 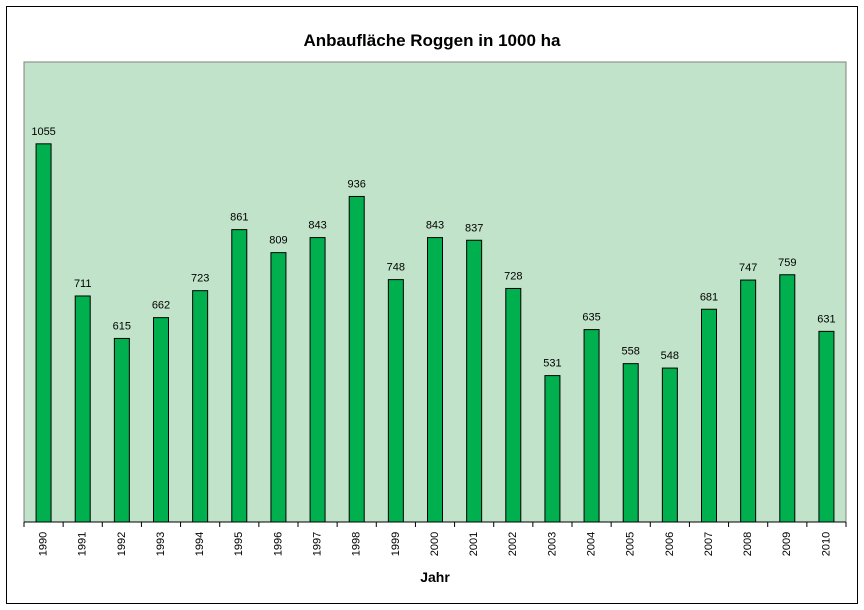 What do you see at coordinates (787, 544) in the screenshot?
I see `x-tick-label: 2009` at bounding box center [787, 544].